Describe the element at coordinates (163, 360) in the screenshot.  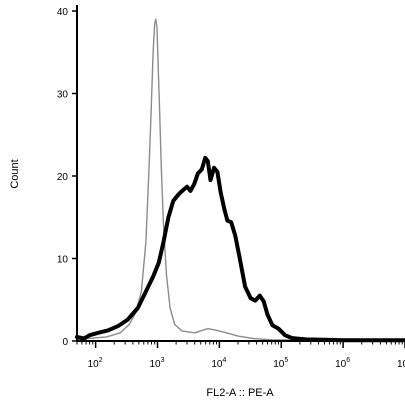
I see `x-tick-exponent: 3` at that location.